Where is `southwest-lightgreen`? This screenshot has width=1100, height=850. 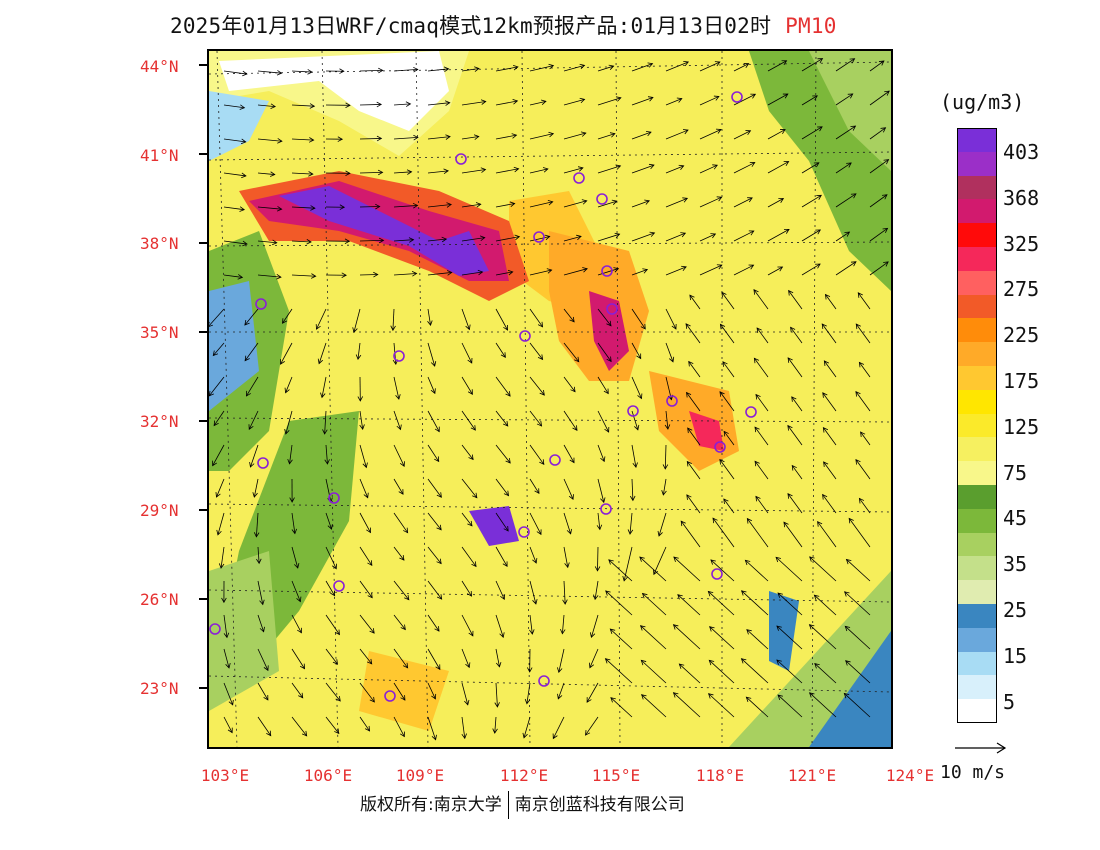
southwest-lightgreen is located at coordinates (244, 631).